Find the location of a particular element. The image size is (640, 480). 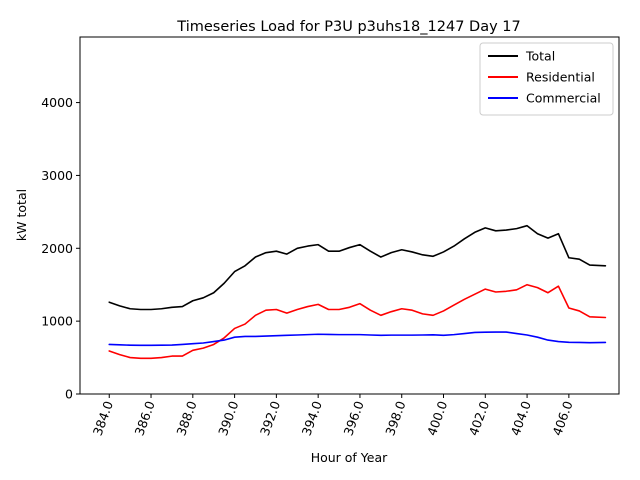

series-line-residential is located at coordinates (357, 321).